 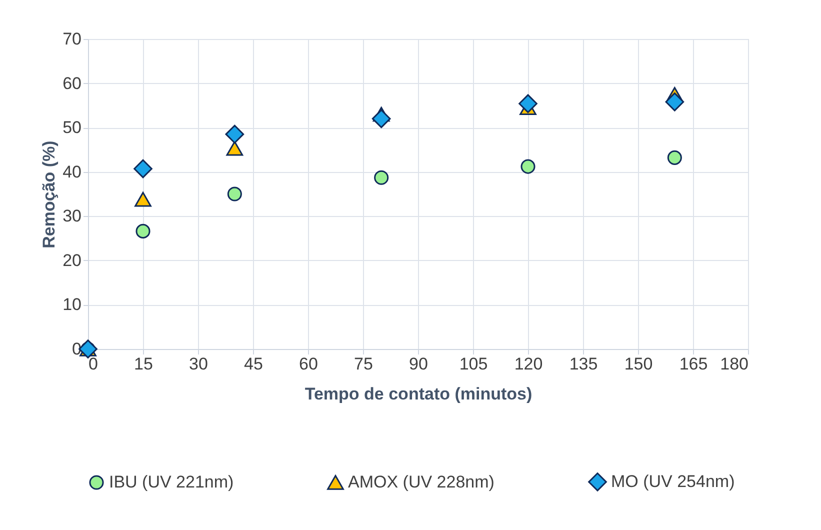 I want to click on x-tick-label: 120, so click(x=528, y=364).